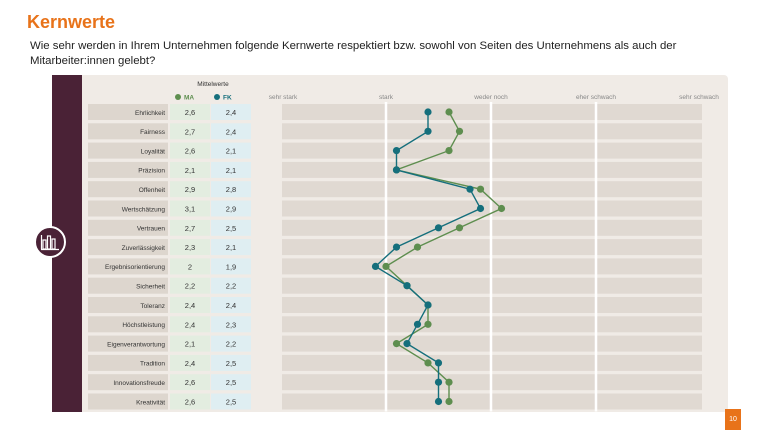 The width and height of the screenshot is (768, 432). I want to click on series-line-ma, so click(443, 256).